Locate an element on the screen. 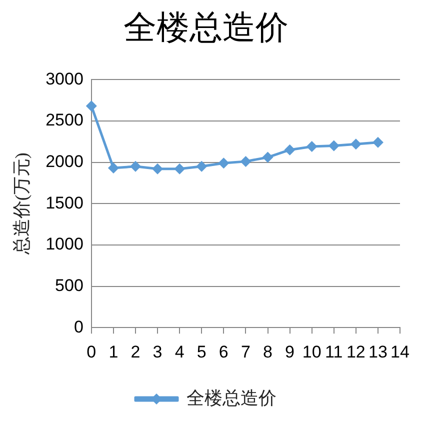 This screenshot has height=432, width=422. y-tick-label: 1000 is located at coordinates (65, 244).